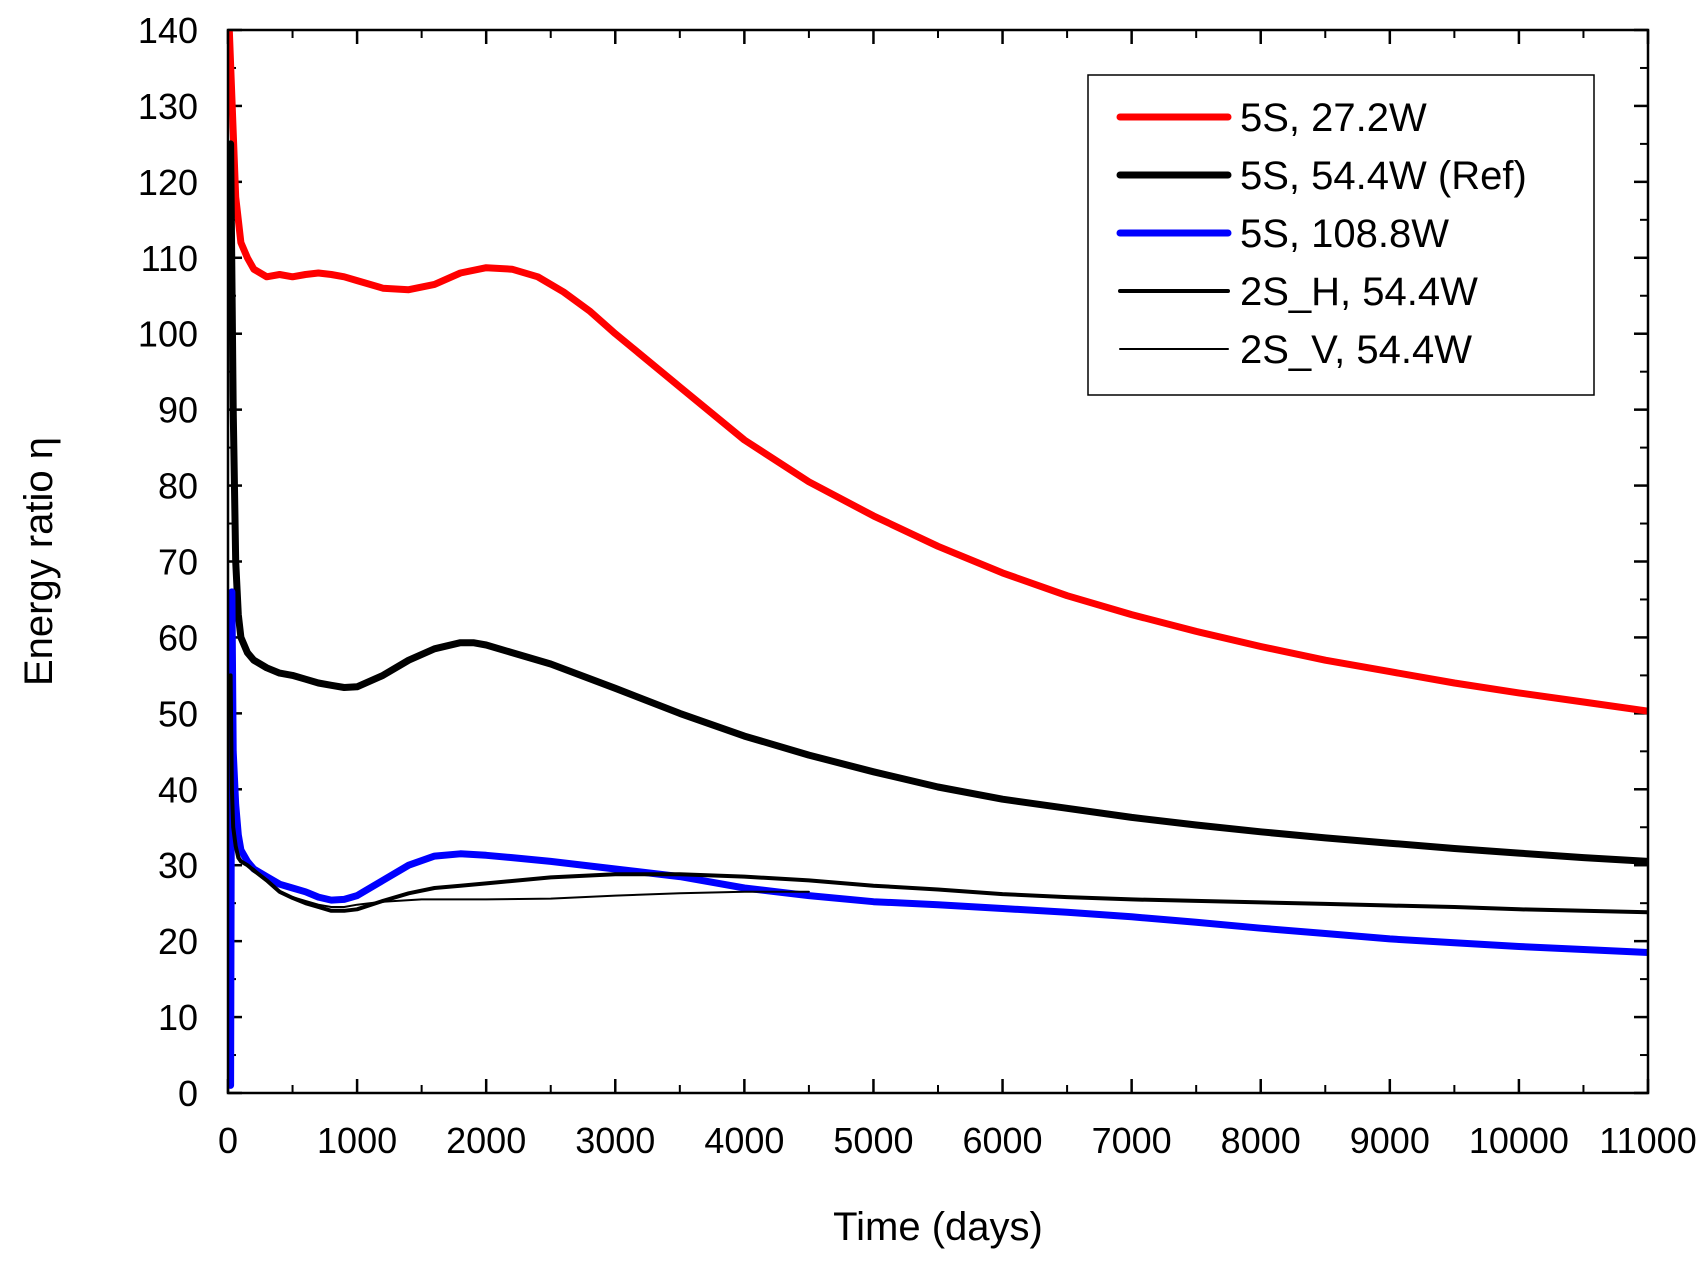 This screenshot has width=1708, height=1261. What do you see at coordinates (1333, 118) in the screenshot?
I see `legend-label-1: 5S, 27.2W` at bounding box center [1333, 118].